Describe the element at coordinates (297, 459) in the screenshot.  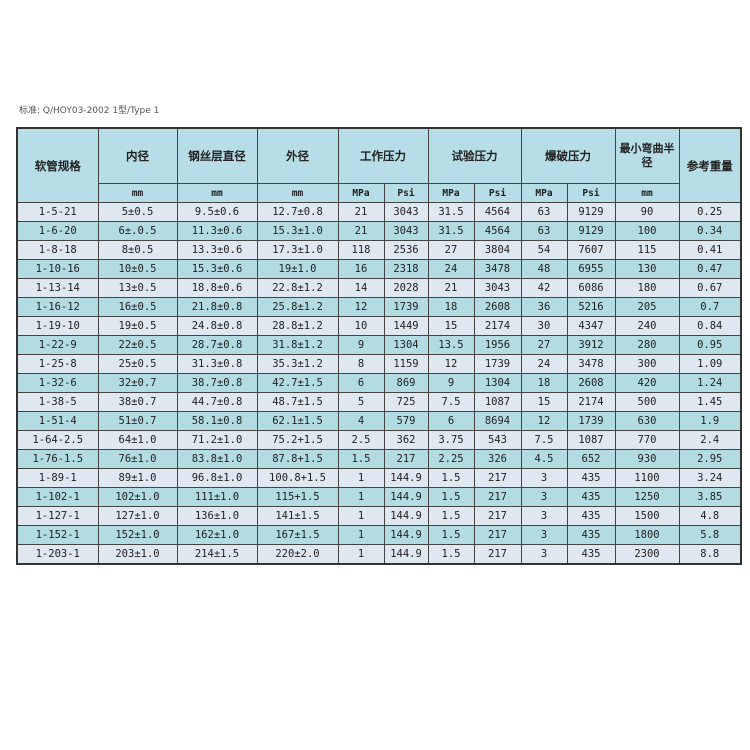
I see `table-cell: 87.8+1.5` at that location.